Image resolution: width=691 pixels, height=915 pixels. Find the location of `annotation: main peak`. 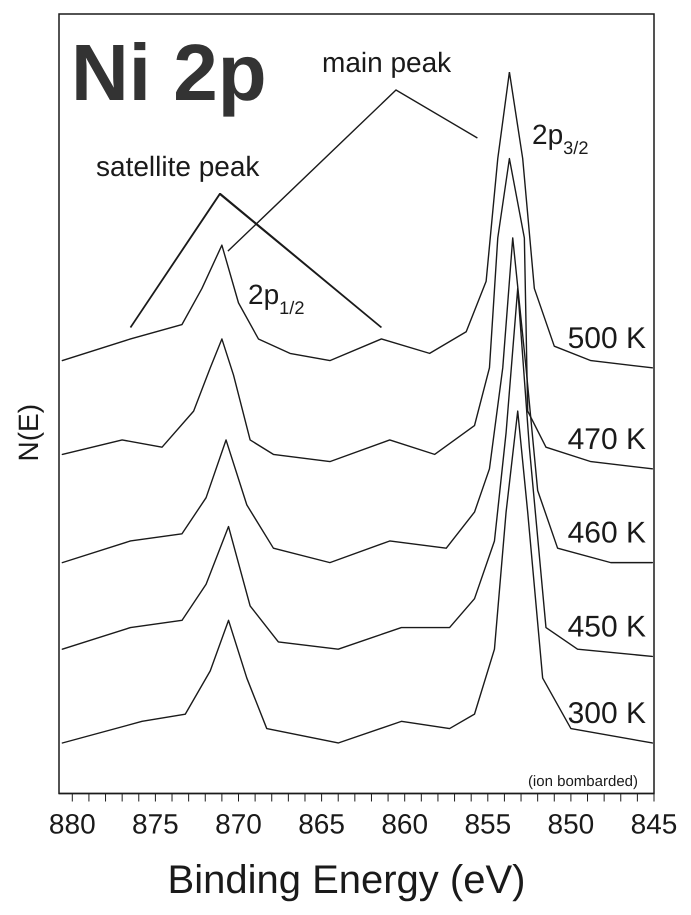

annotation: main peak is located at coordinates (387, 62).